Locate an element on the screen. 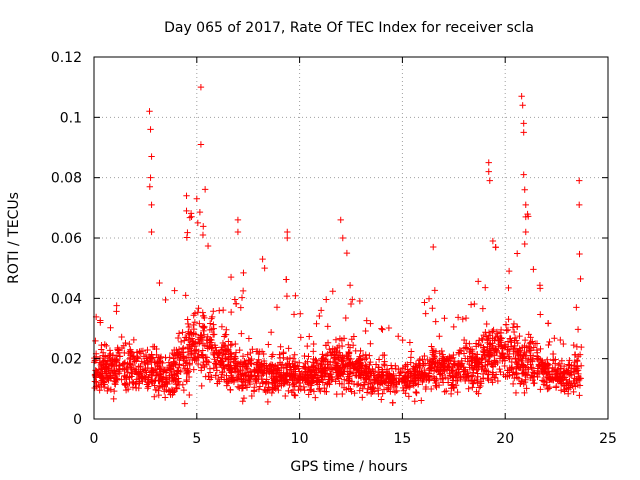 This screenshot has height=480, width=640. y-tick-label: 0.06 is located at coordinates (66, 239).